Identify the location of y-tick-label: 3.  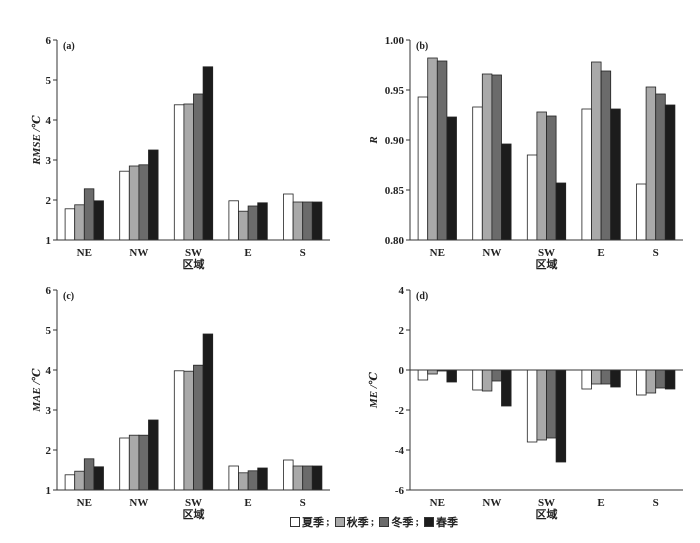
(49, 411).